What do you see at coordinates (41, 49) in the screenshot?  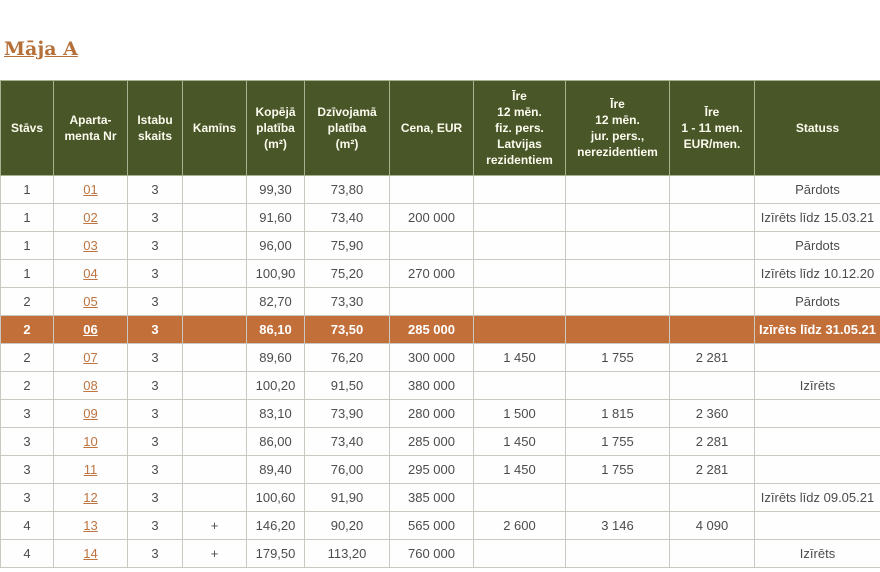 I see `page-title-link: Māja A` at bounding box center [41, 49].